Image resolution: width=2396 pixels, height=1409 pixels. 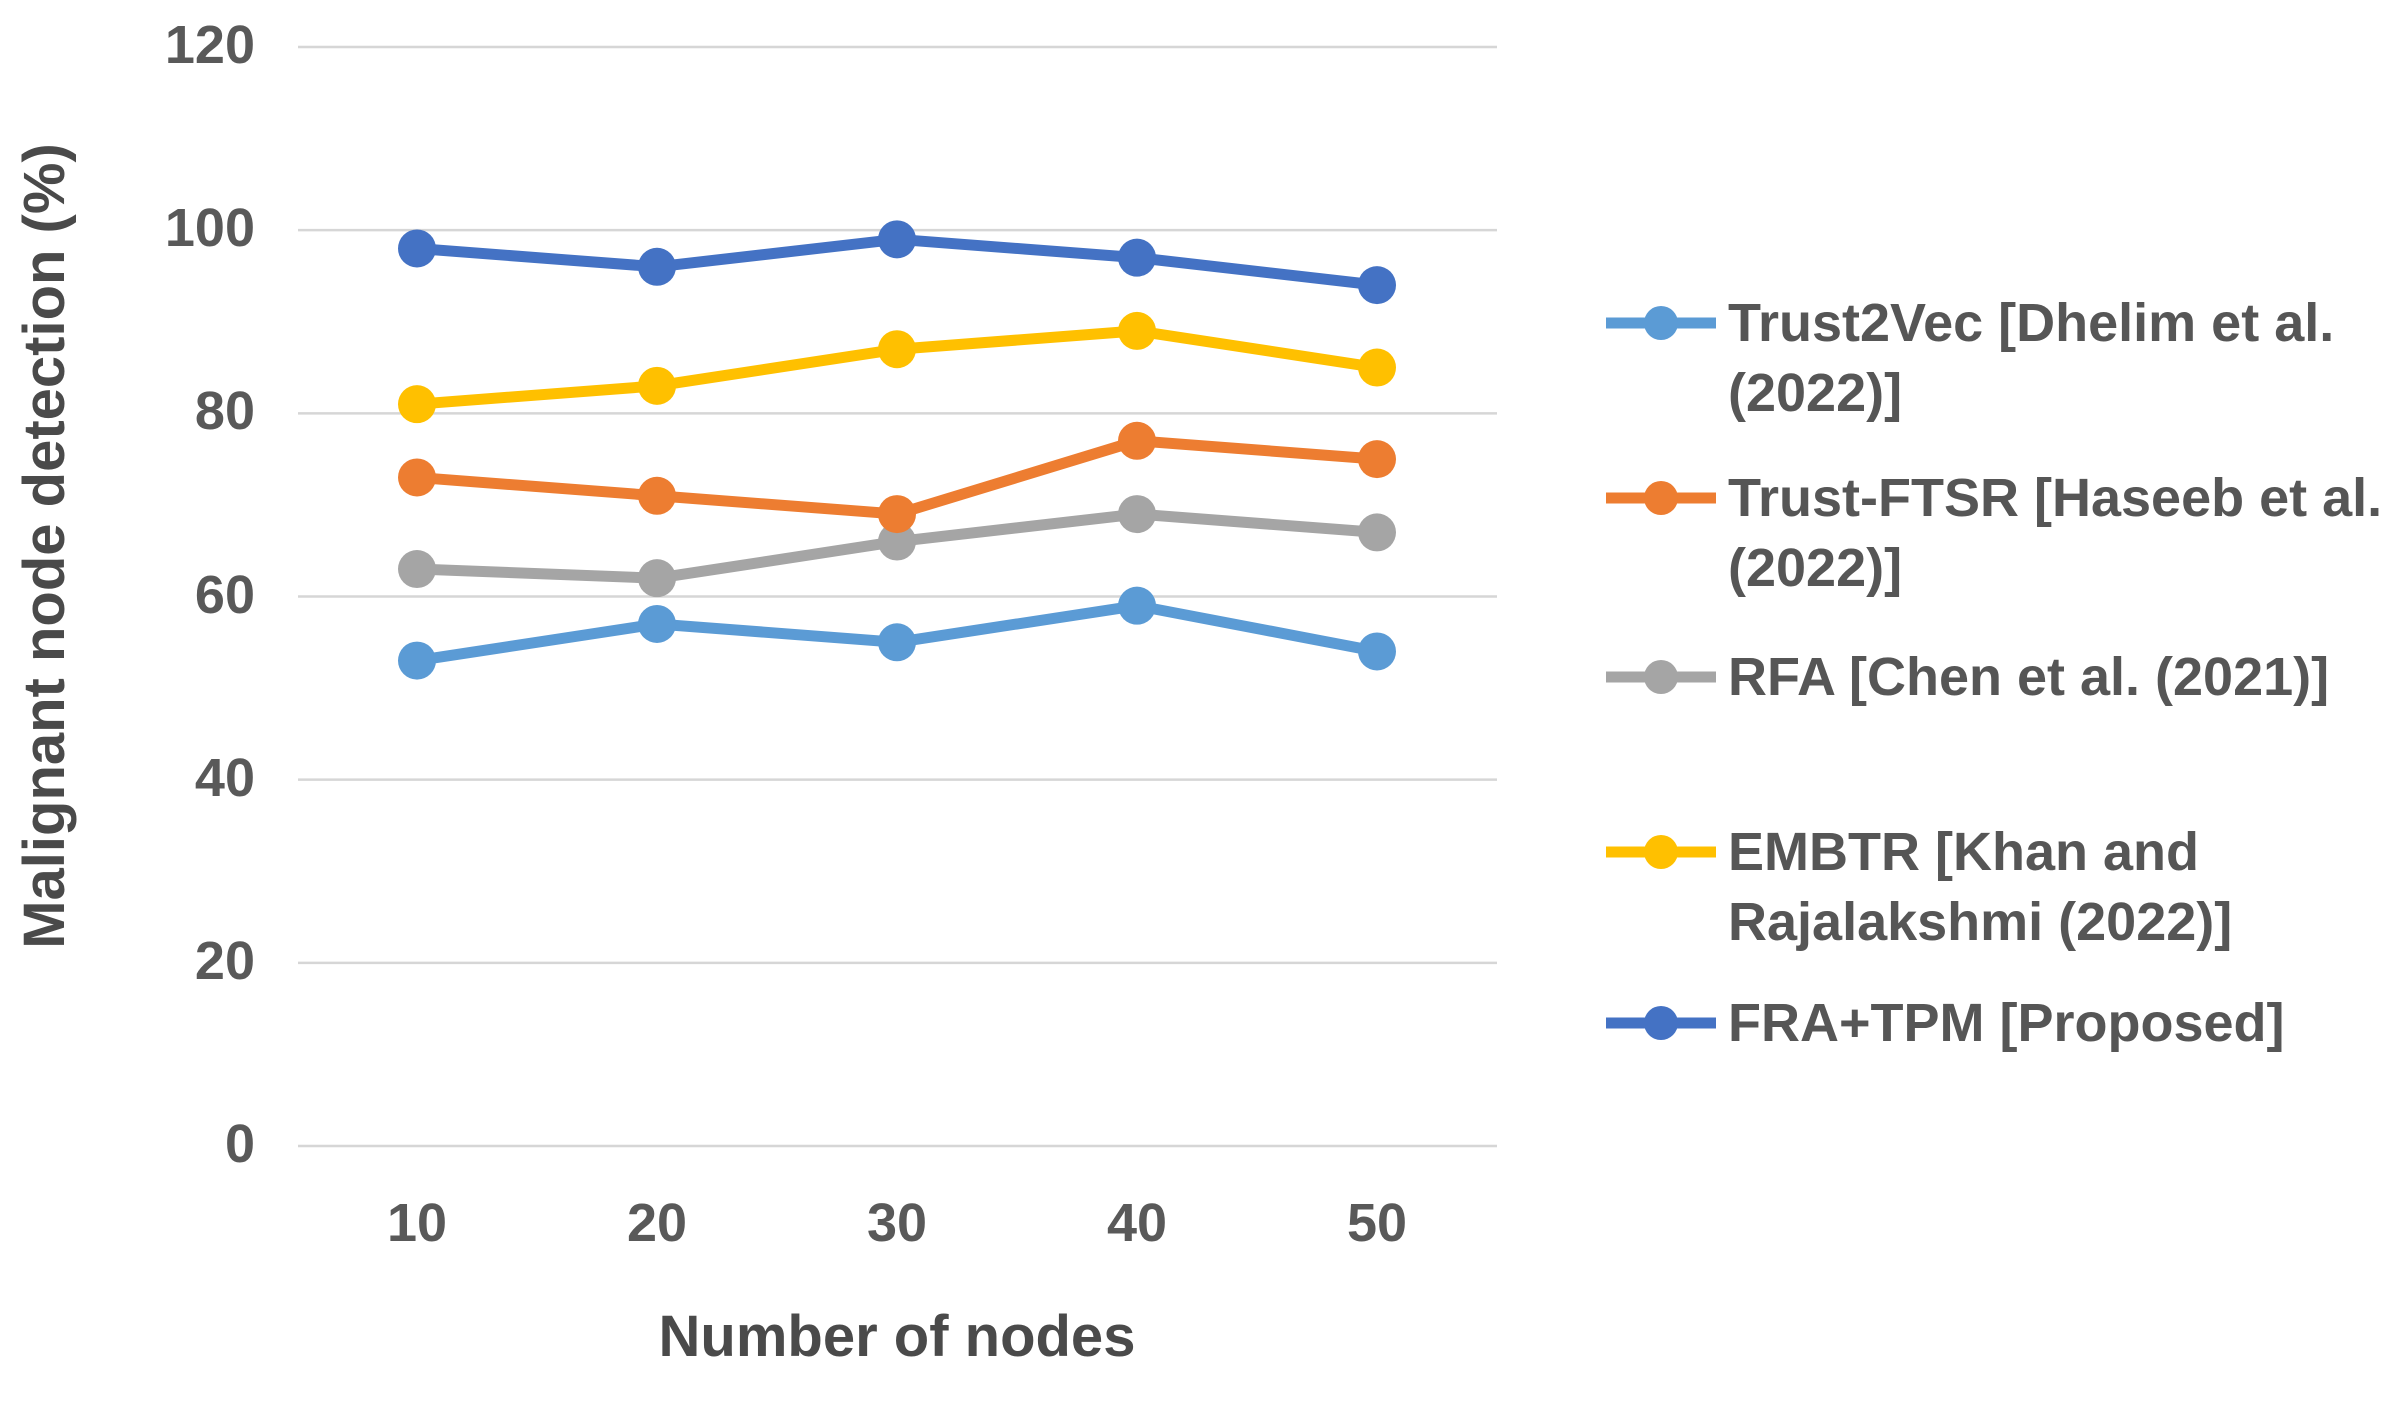 I want to click on legend-item: Trust-FTSR [Haseeb et al. (2022)], so click(x=2001, y=533).